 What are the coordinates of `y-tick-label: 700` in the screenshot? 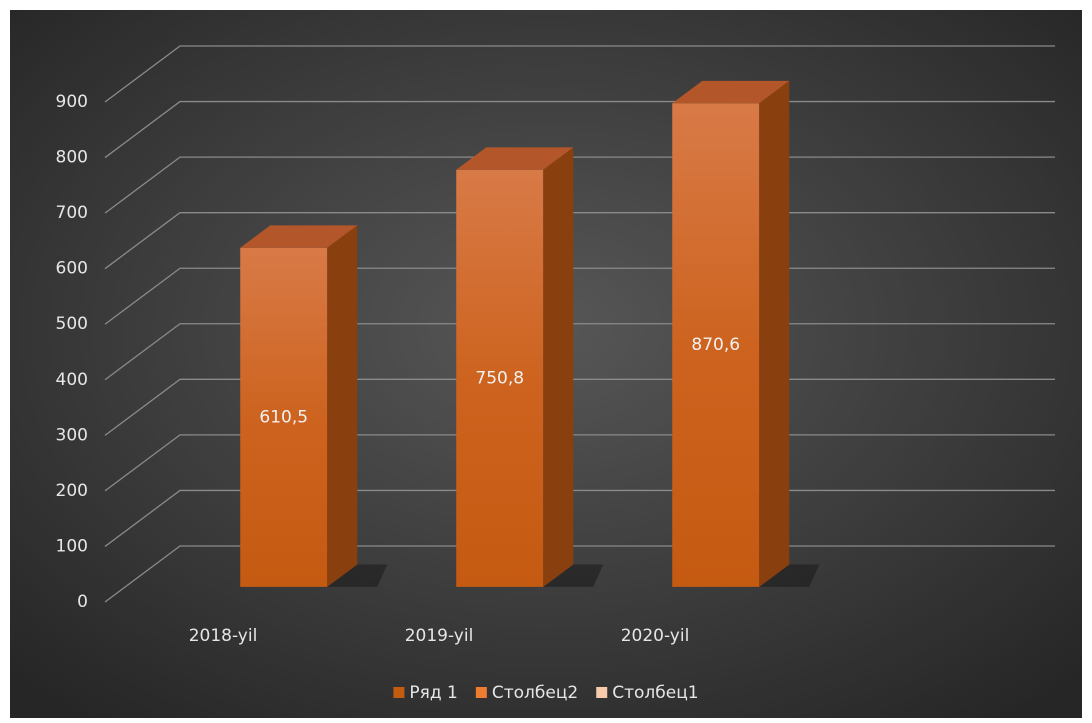 It's located at (72, 213).